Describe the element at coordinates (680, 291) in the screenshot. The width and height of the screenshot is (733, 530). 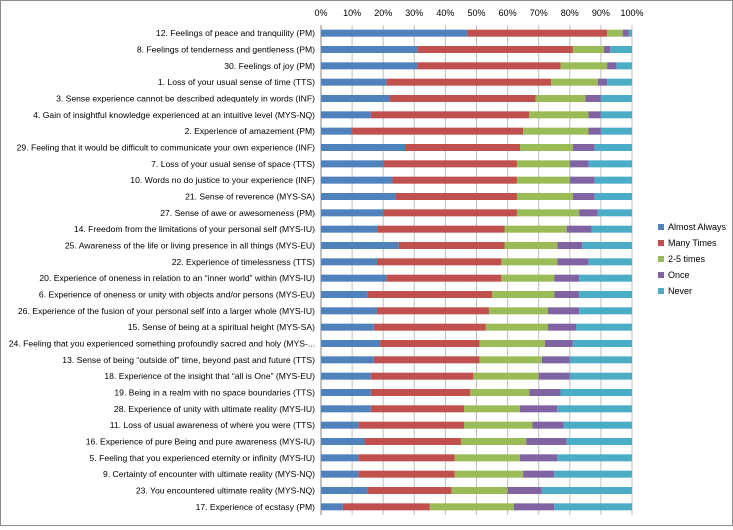
I see `legend-label: Never` at that location.